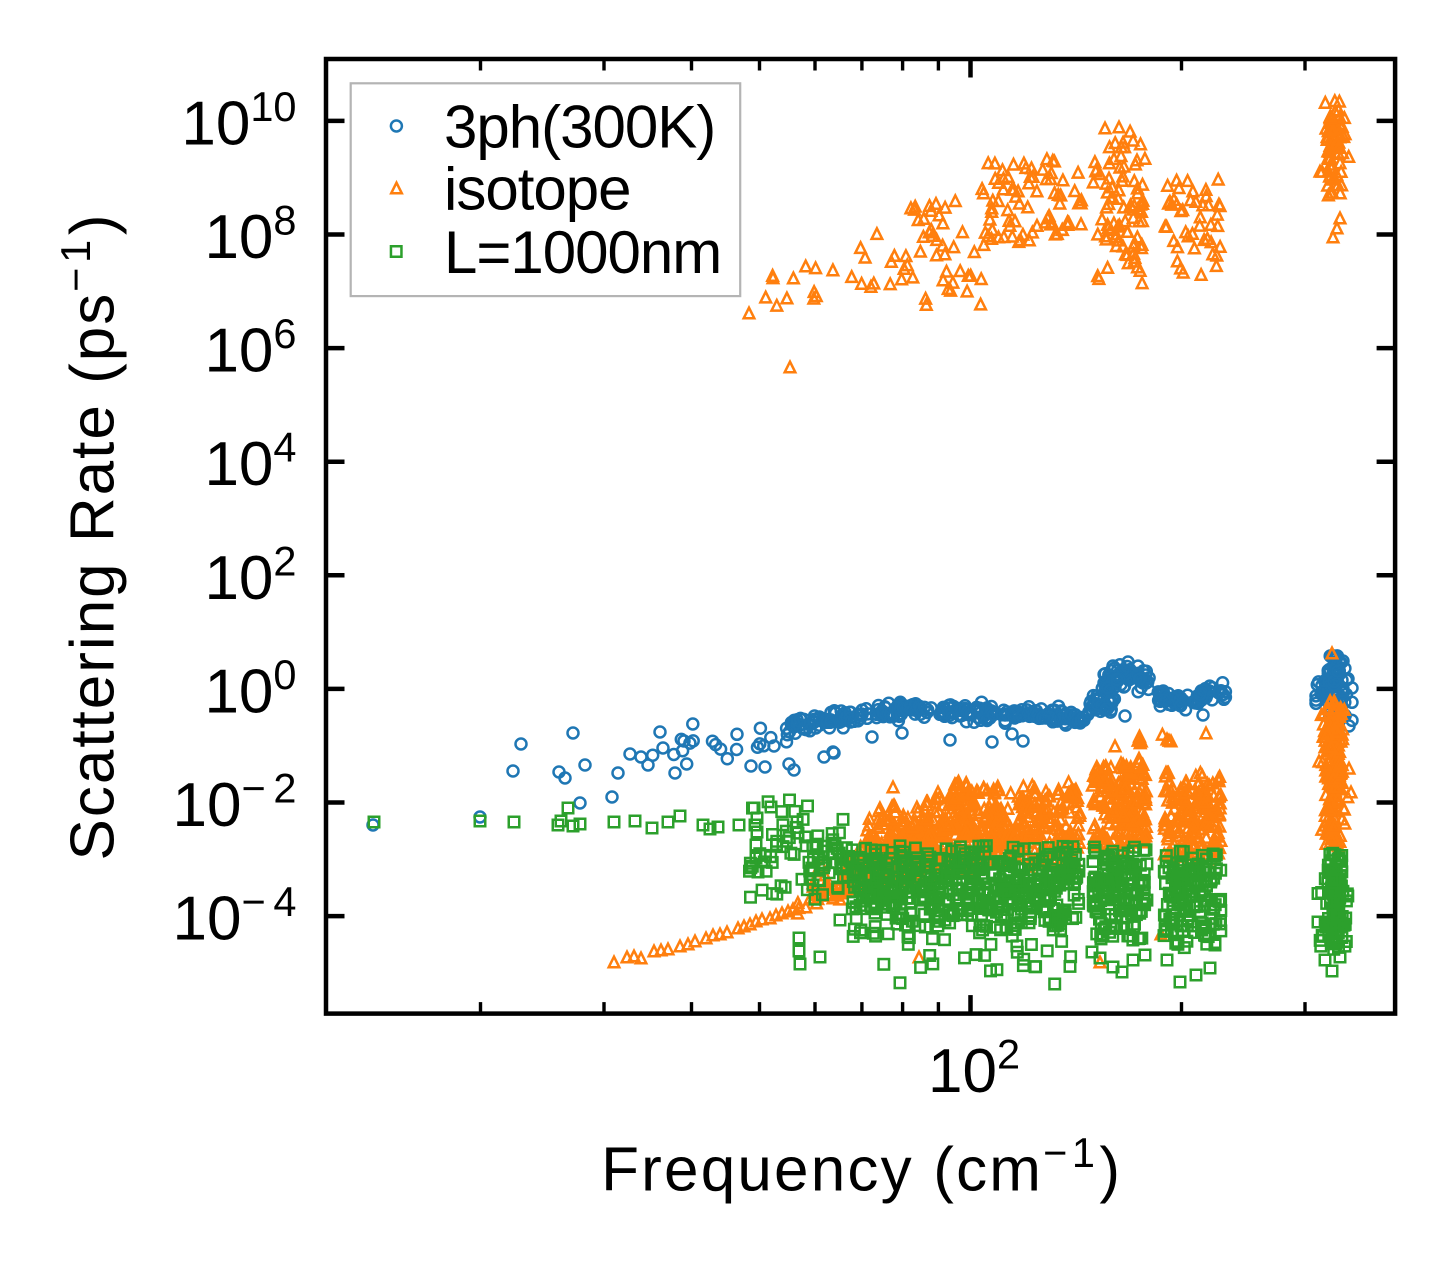 The width and height of the screenshot is (1455, 1265). Describe the element at coordinates (861, 1167) in the screenshot. I see `svg-text: Frequency (cm−1)` at that location.